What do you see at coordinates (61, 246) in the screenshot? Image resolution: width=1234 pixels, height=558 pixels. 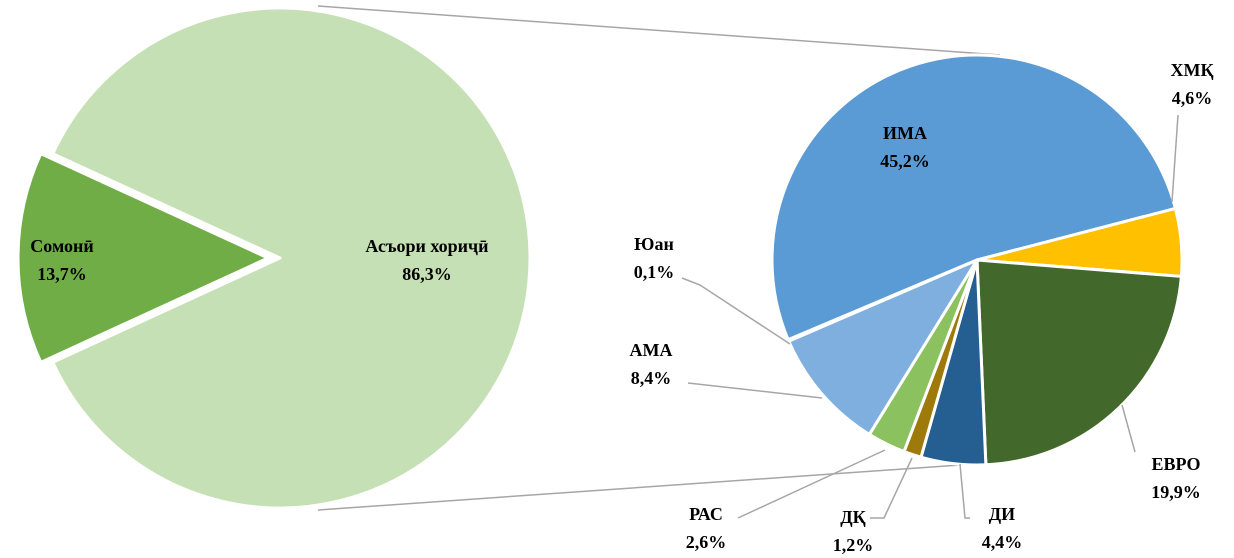 I see `slice-name: Сомонӣ` at bounding box center [61, 246].